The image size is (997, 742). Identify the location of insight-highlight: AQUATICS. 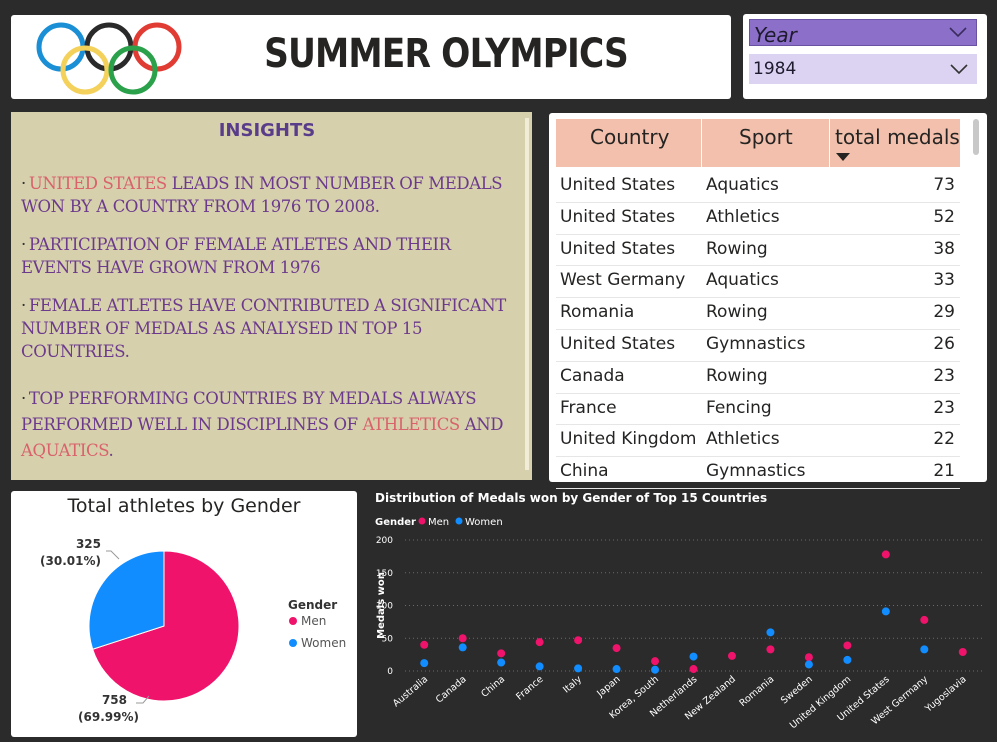
(65, 450).